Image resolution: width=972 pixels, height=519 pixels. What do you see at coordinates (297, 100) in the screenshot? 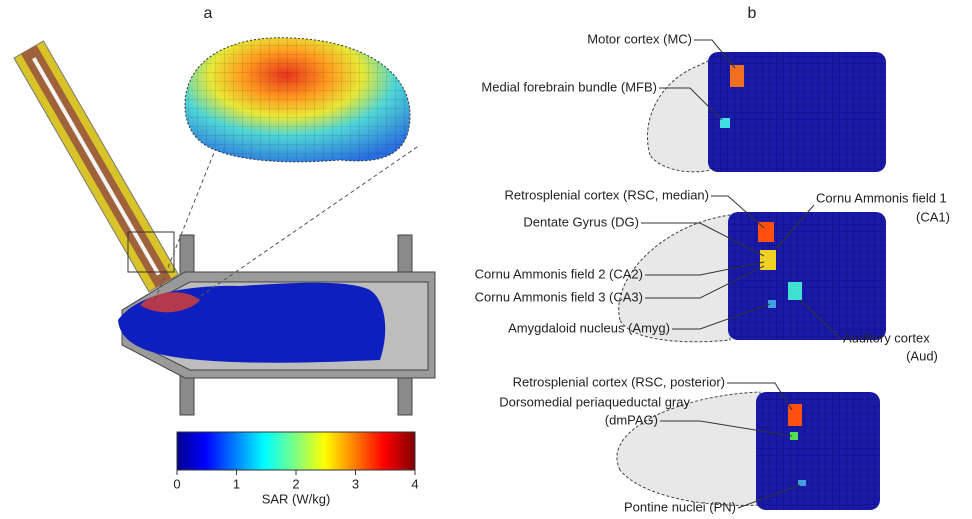
I see `brain-inset` at bounding box center [297, 100].